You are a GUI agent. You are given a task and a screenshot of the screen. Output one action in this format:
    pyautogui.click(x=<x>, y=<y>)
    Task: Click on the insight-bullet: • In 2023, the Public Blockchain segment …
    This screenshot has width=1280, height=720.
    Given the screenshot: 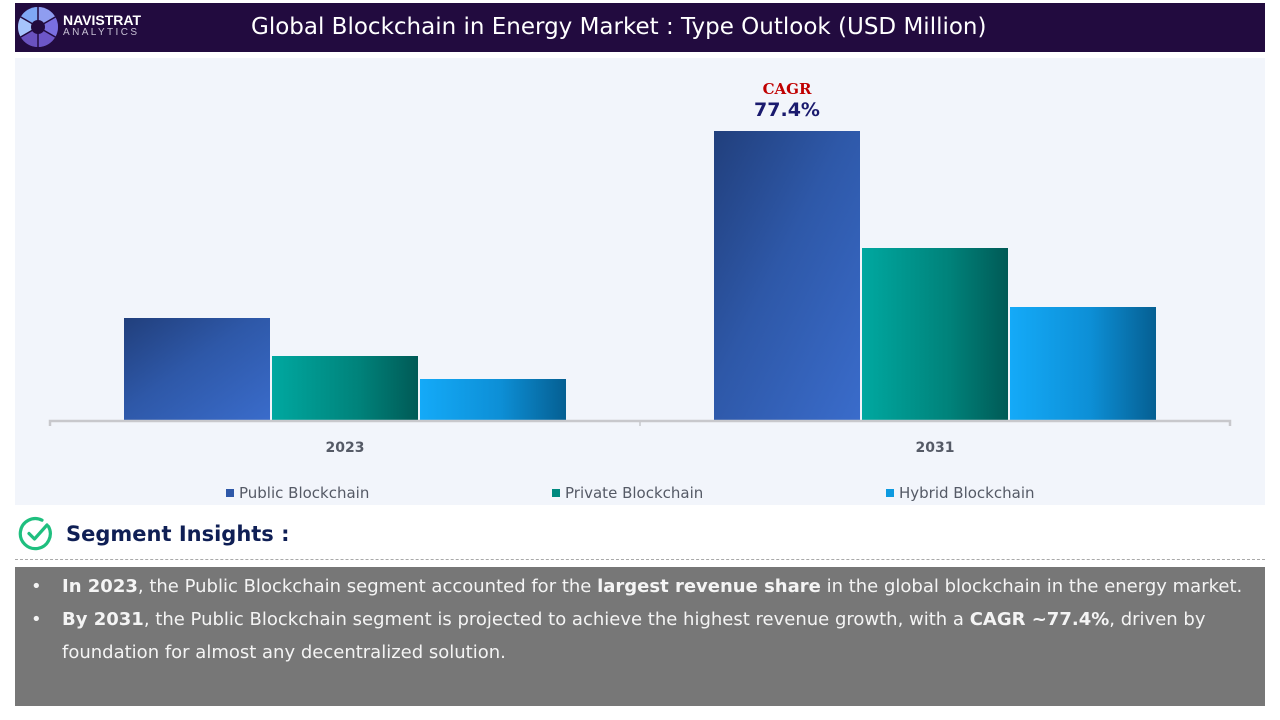 What is the action you would take?
    pyautogui.click(x=638, y=586)
    